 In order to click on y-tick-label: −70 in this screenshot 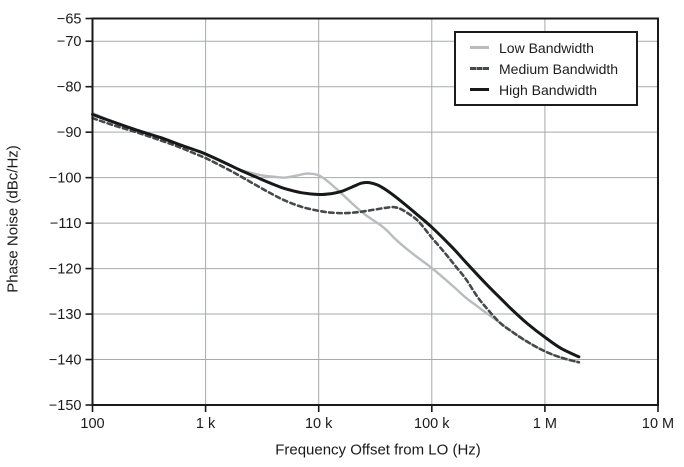, I will do `click(69, 42)`.